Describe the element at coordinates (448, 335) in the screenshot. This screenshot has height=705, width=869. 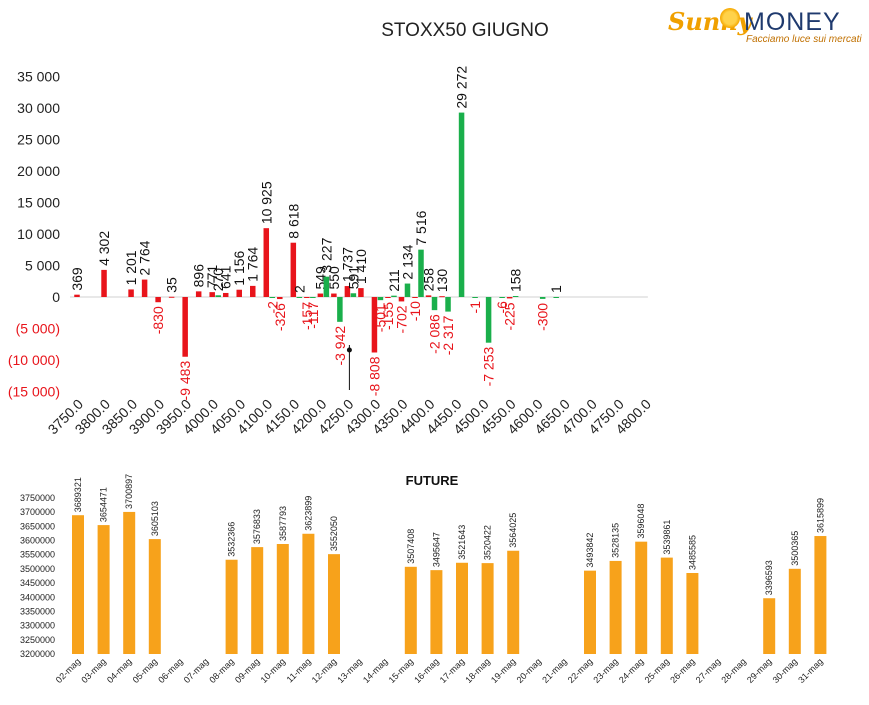
I see `data-label: -2 317` at that location.